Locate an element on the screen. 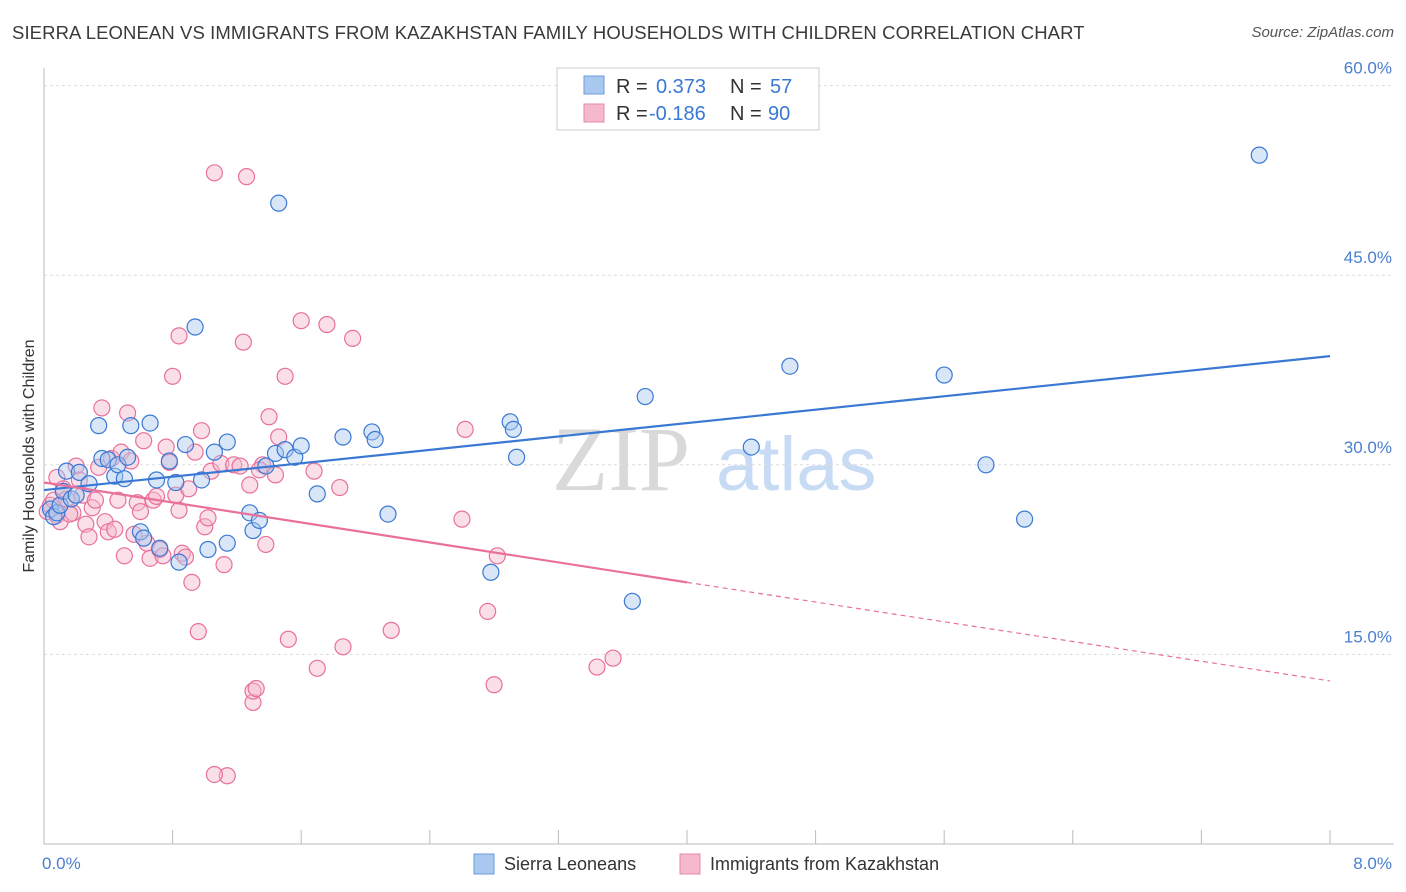 This screenshot has height=892, width=1406. x-tick-label-min: 0.0% is located at coordinates (61, 863).